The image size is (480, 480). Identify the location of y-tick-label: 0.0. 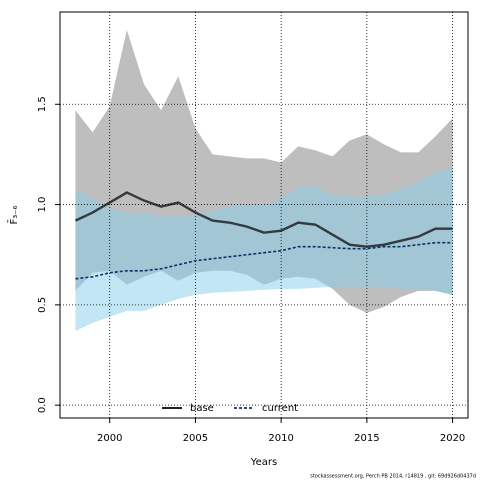
(42, 405).